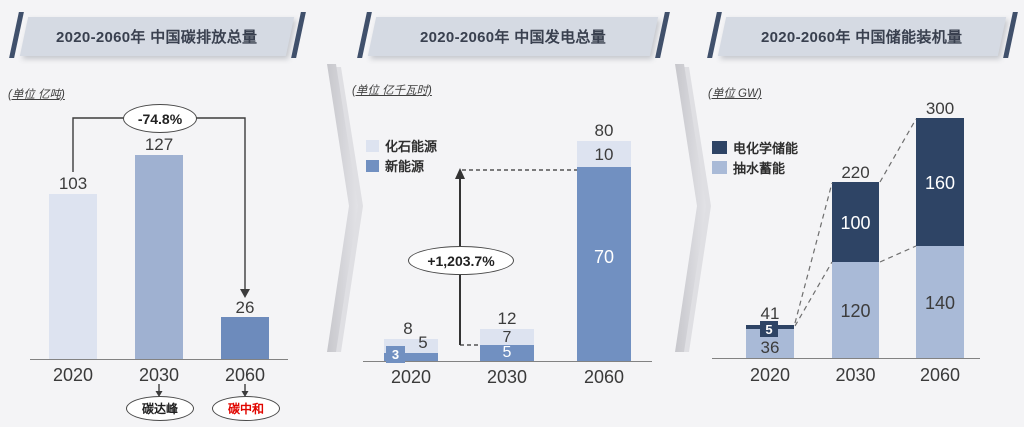 This screenshot has height=427, width=1024. I want to click on bar-2060-pumpedhydro, so click(940, 302).